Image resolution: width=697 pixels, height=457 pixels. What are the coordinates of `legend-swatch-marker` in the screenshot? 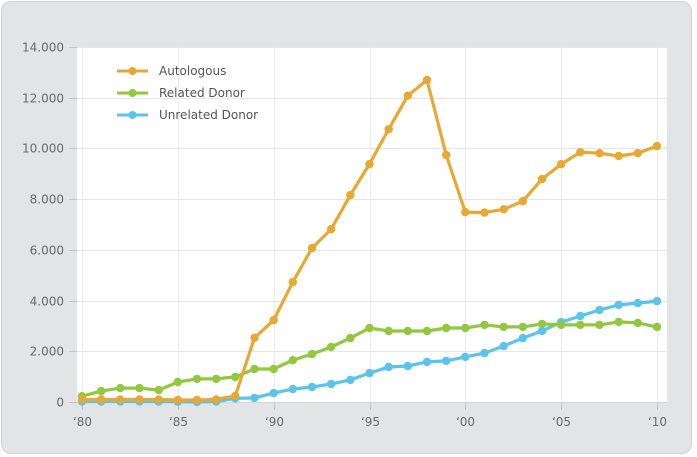 It's located at (132, 93).